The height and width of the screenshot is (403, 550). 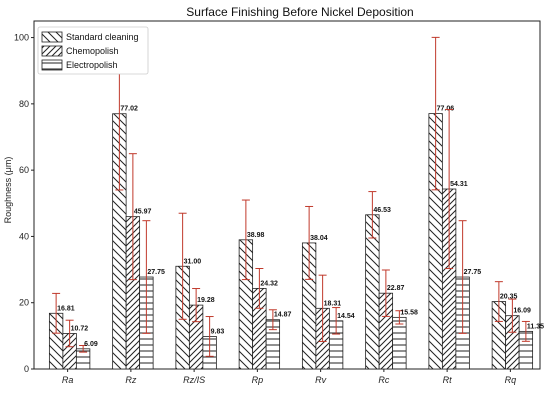 What do you see at coordinates (24, 170) in the screenshot?
I see `y-tick-label: 60` at bounding box center [24, 170].